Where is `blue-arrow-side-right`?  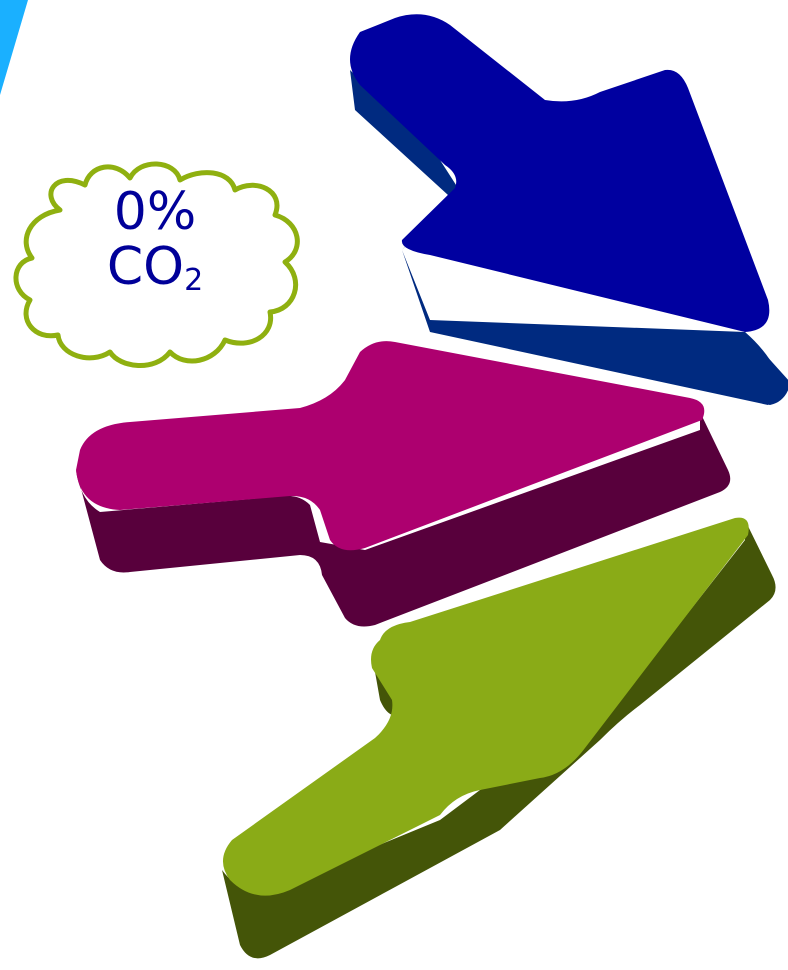
blue-arrow-side-right is located at coordinates (764, 368).